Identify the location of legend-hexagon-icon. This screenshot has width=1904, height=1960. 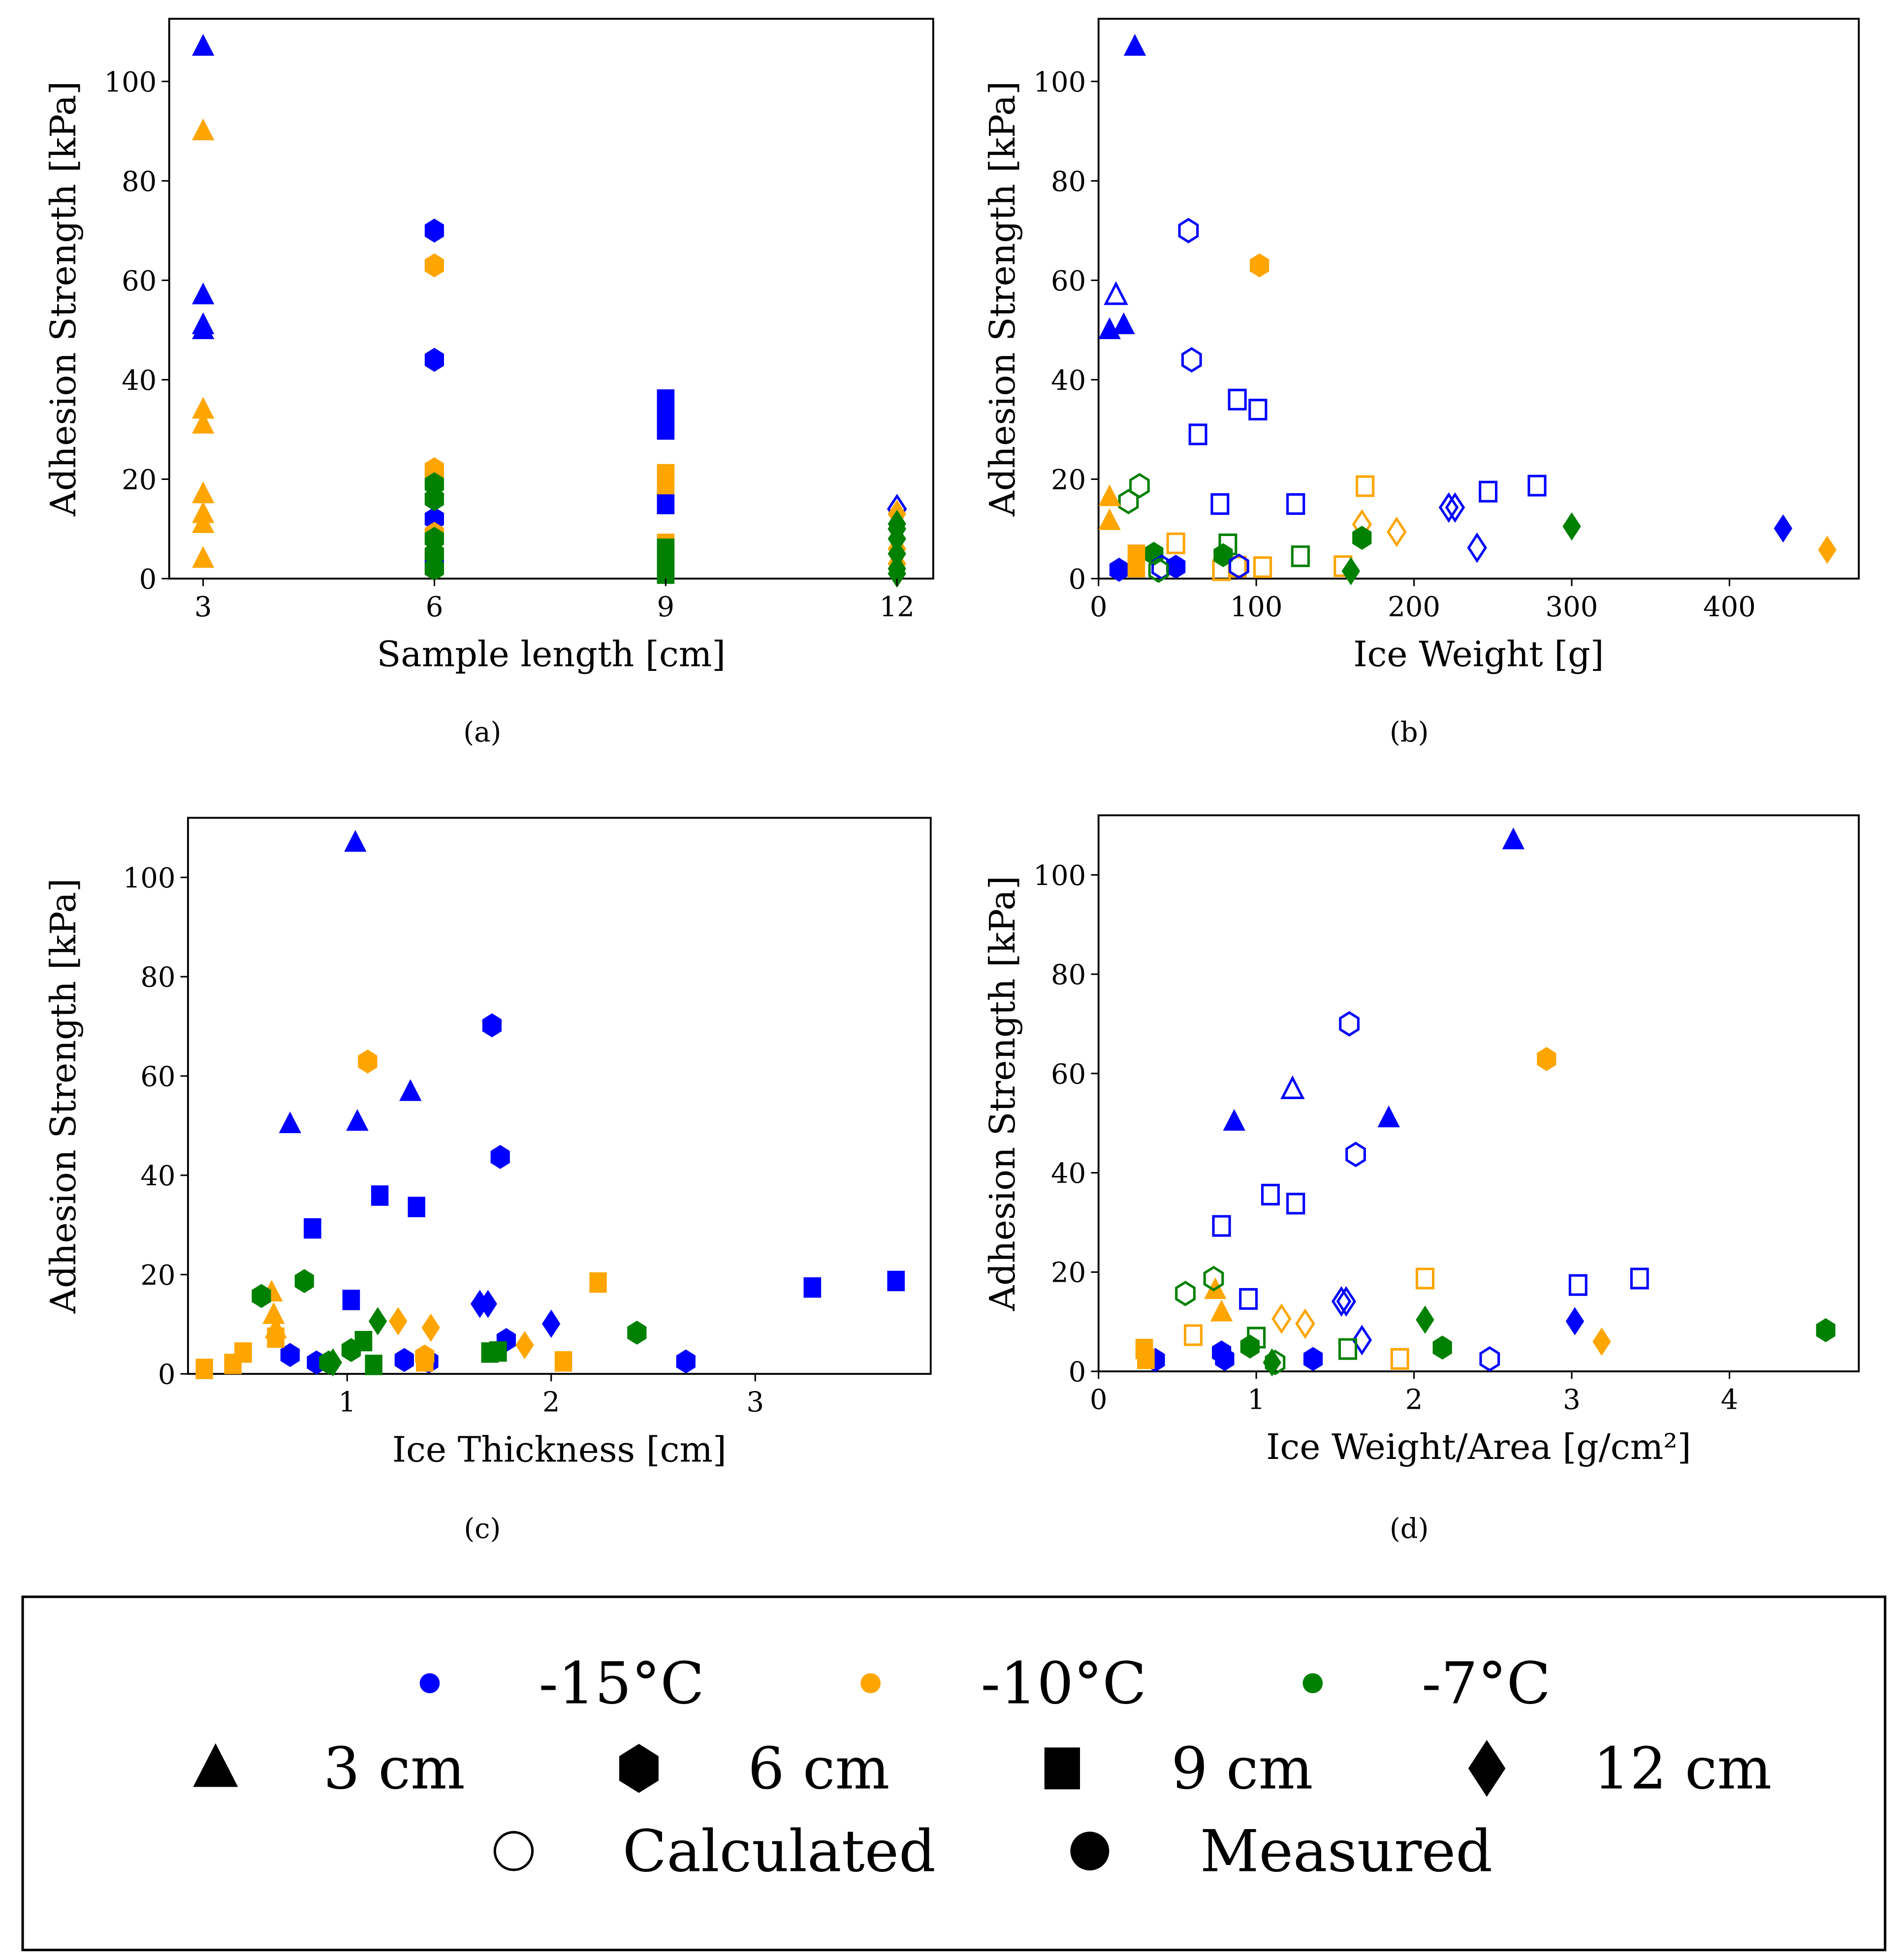
(639, 1768).